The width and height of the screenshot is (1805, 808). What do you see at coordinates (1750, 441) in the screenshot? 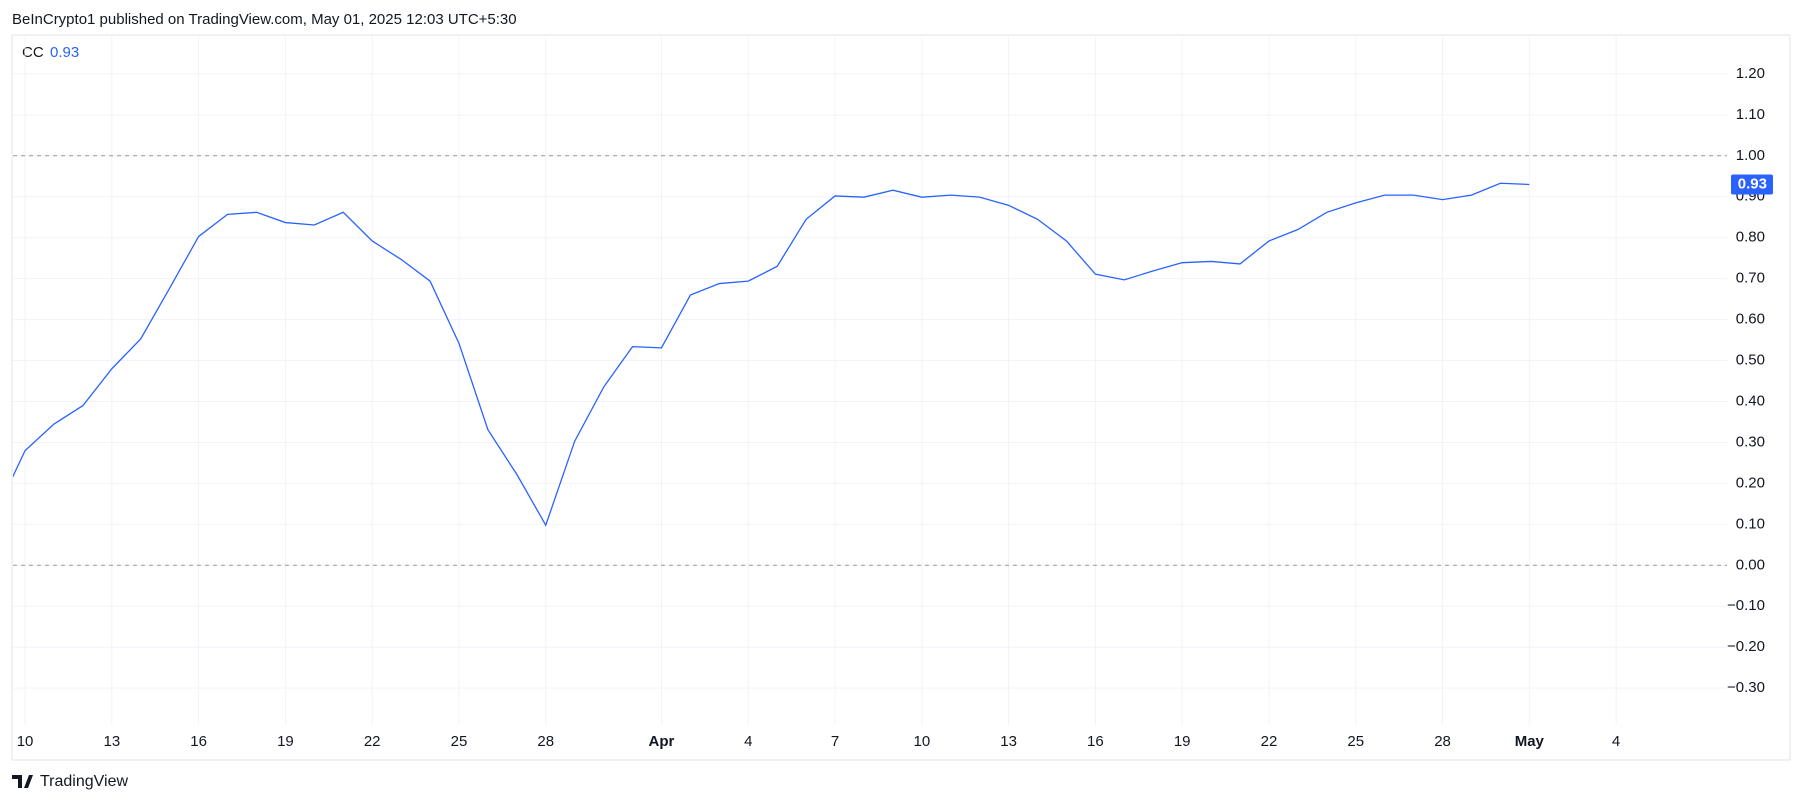
I see `y-tick-label: 0.30` at bounding box center [1750, 441].